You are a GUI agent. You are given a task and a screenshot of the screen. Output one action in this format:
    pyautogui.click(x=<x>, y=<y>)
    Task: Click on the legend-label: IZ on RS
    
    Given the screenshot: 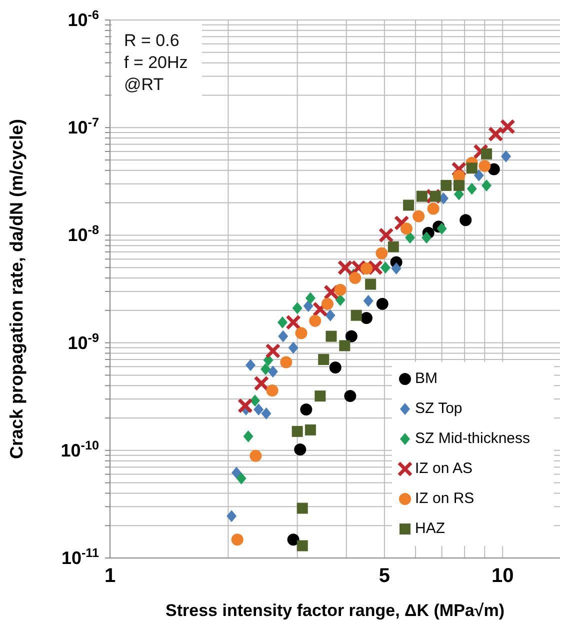 What is the action you would take?
    pyautogui.click(x=444, y=499)
    